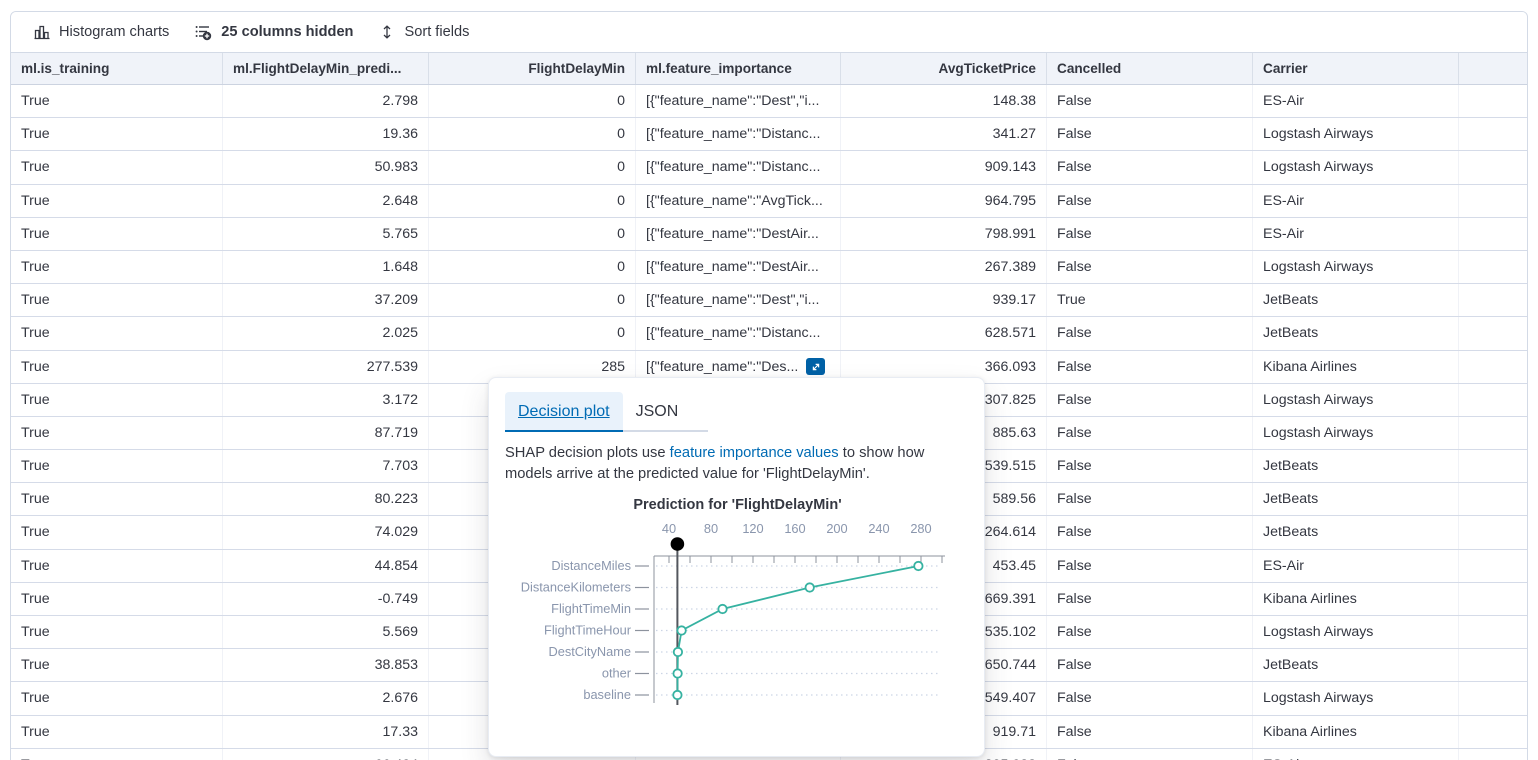 Image resolution: width=1538 pixels, height=760 pixels. Describe the element at coordinates (944, 565) in the screenshot. I see `table-cell: 453.45` at that location.